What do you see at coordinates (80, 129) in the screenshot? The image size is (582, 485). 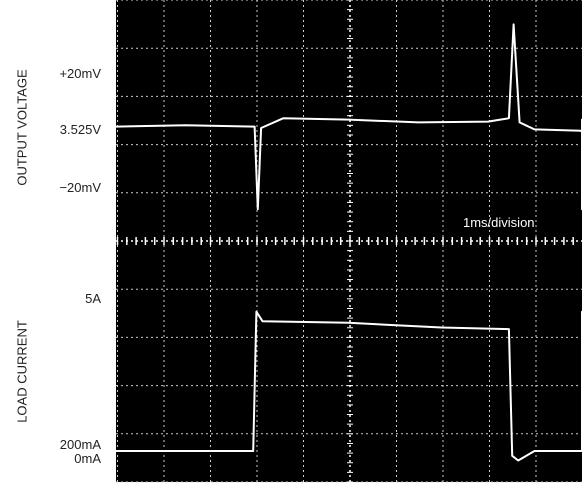 I see `tick-label-3525v: 3.525V` at bounding box center [80, 129].